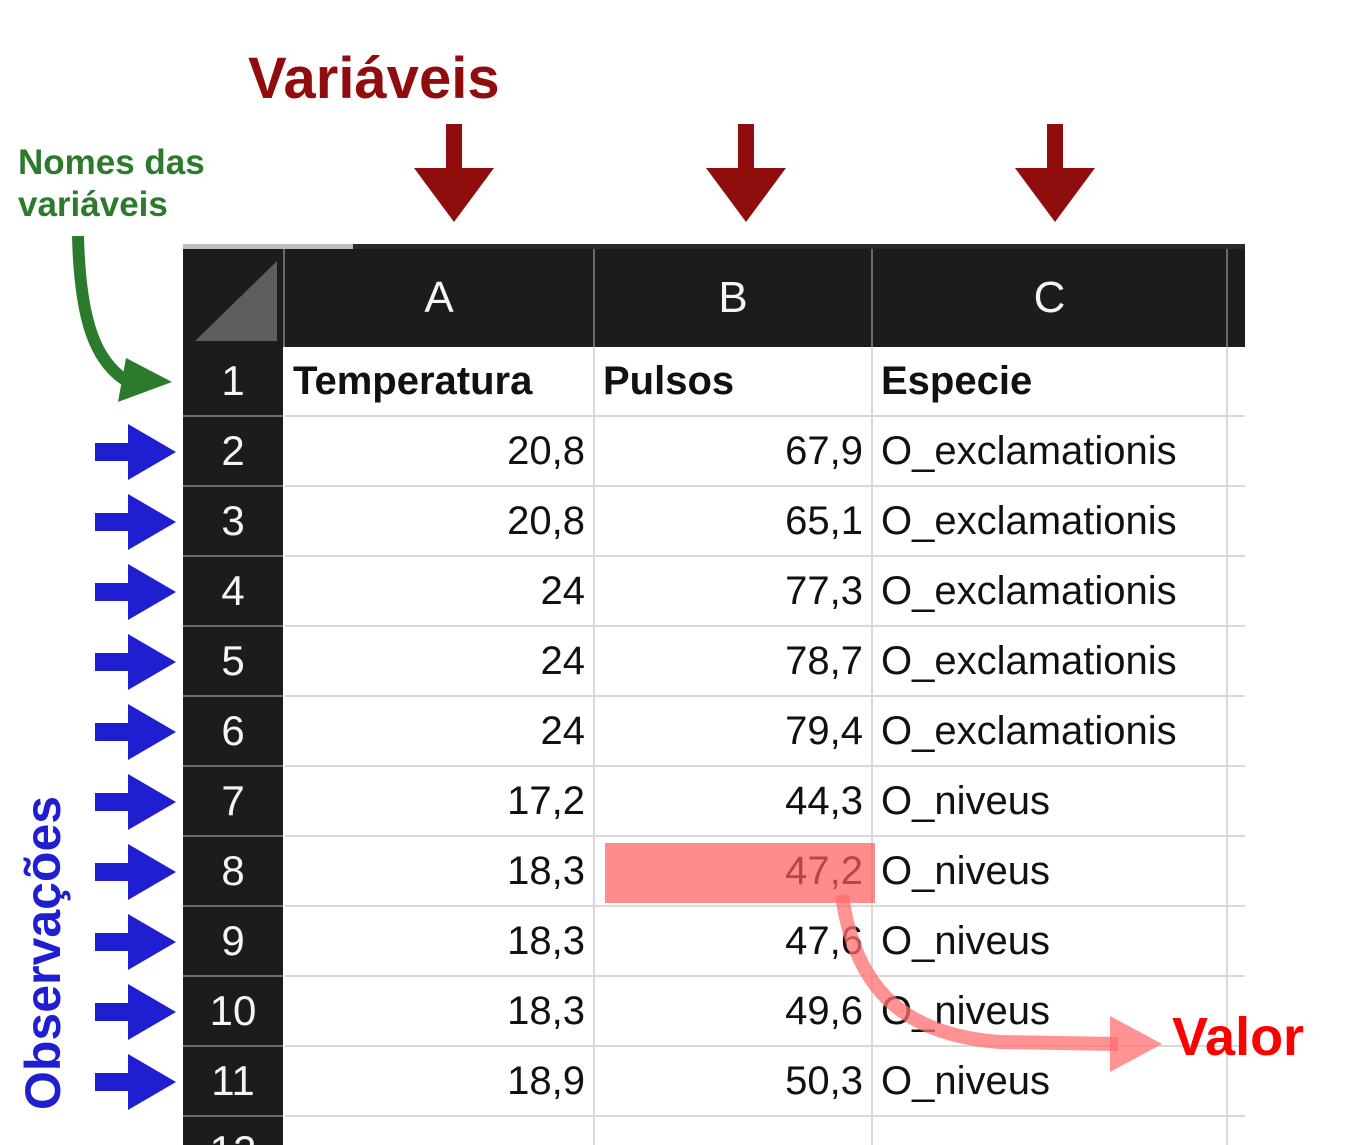 This screenshot has width=1345, height=1145. I want to click on variable-names-arrow-icon, so click(122, 318).